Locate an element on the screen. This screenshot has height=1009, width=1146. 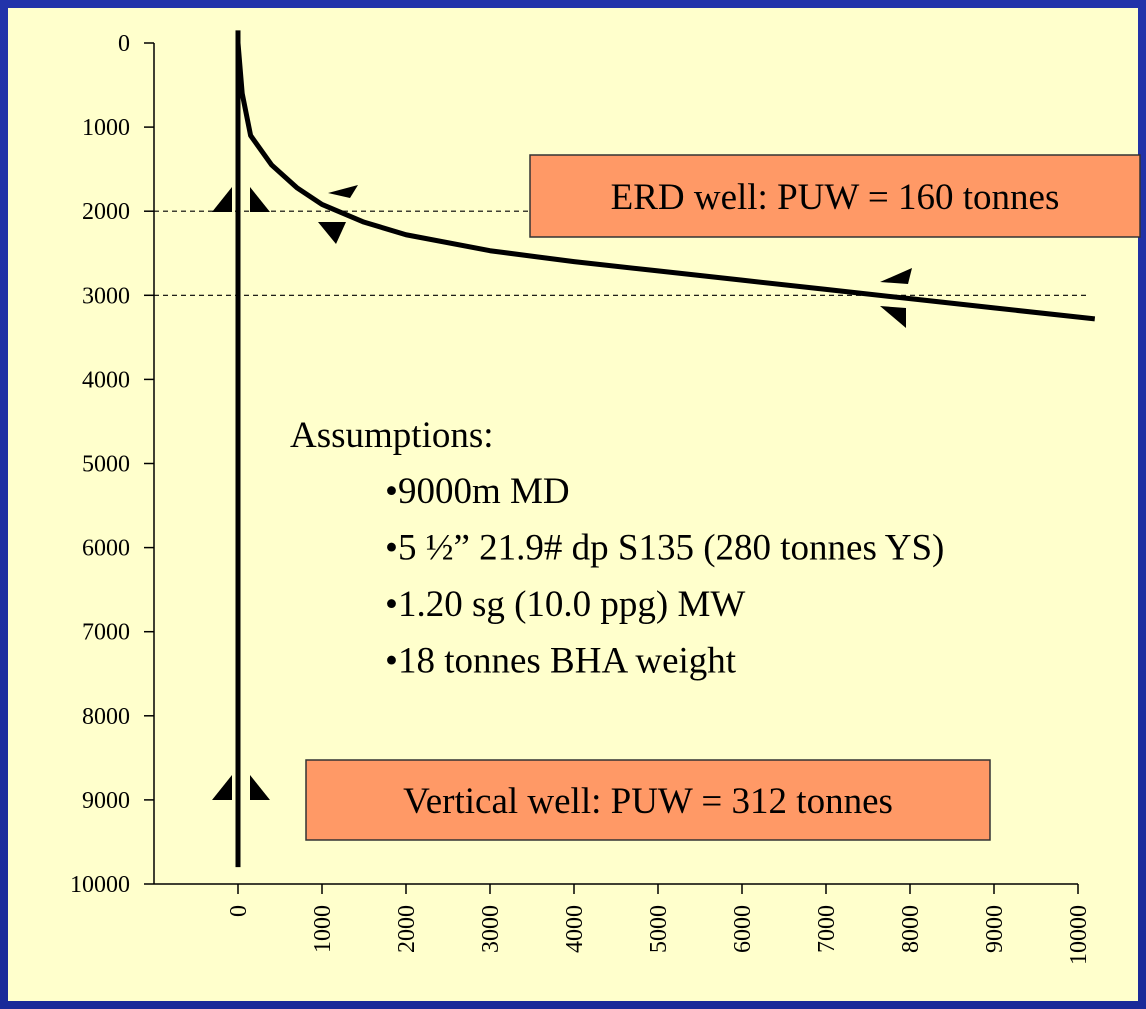
x-tick-label: 1000 is located at coordinates (323, 929).